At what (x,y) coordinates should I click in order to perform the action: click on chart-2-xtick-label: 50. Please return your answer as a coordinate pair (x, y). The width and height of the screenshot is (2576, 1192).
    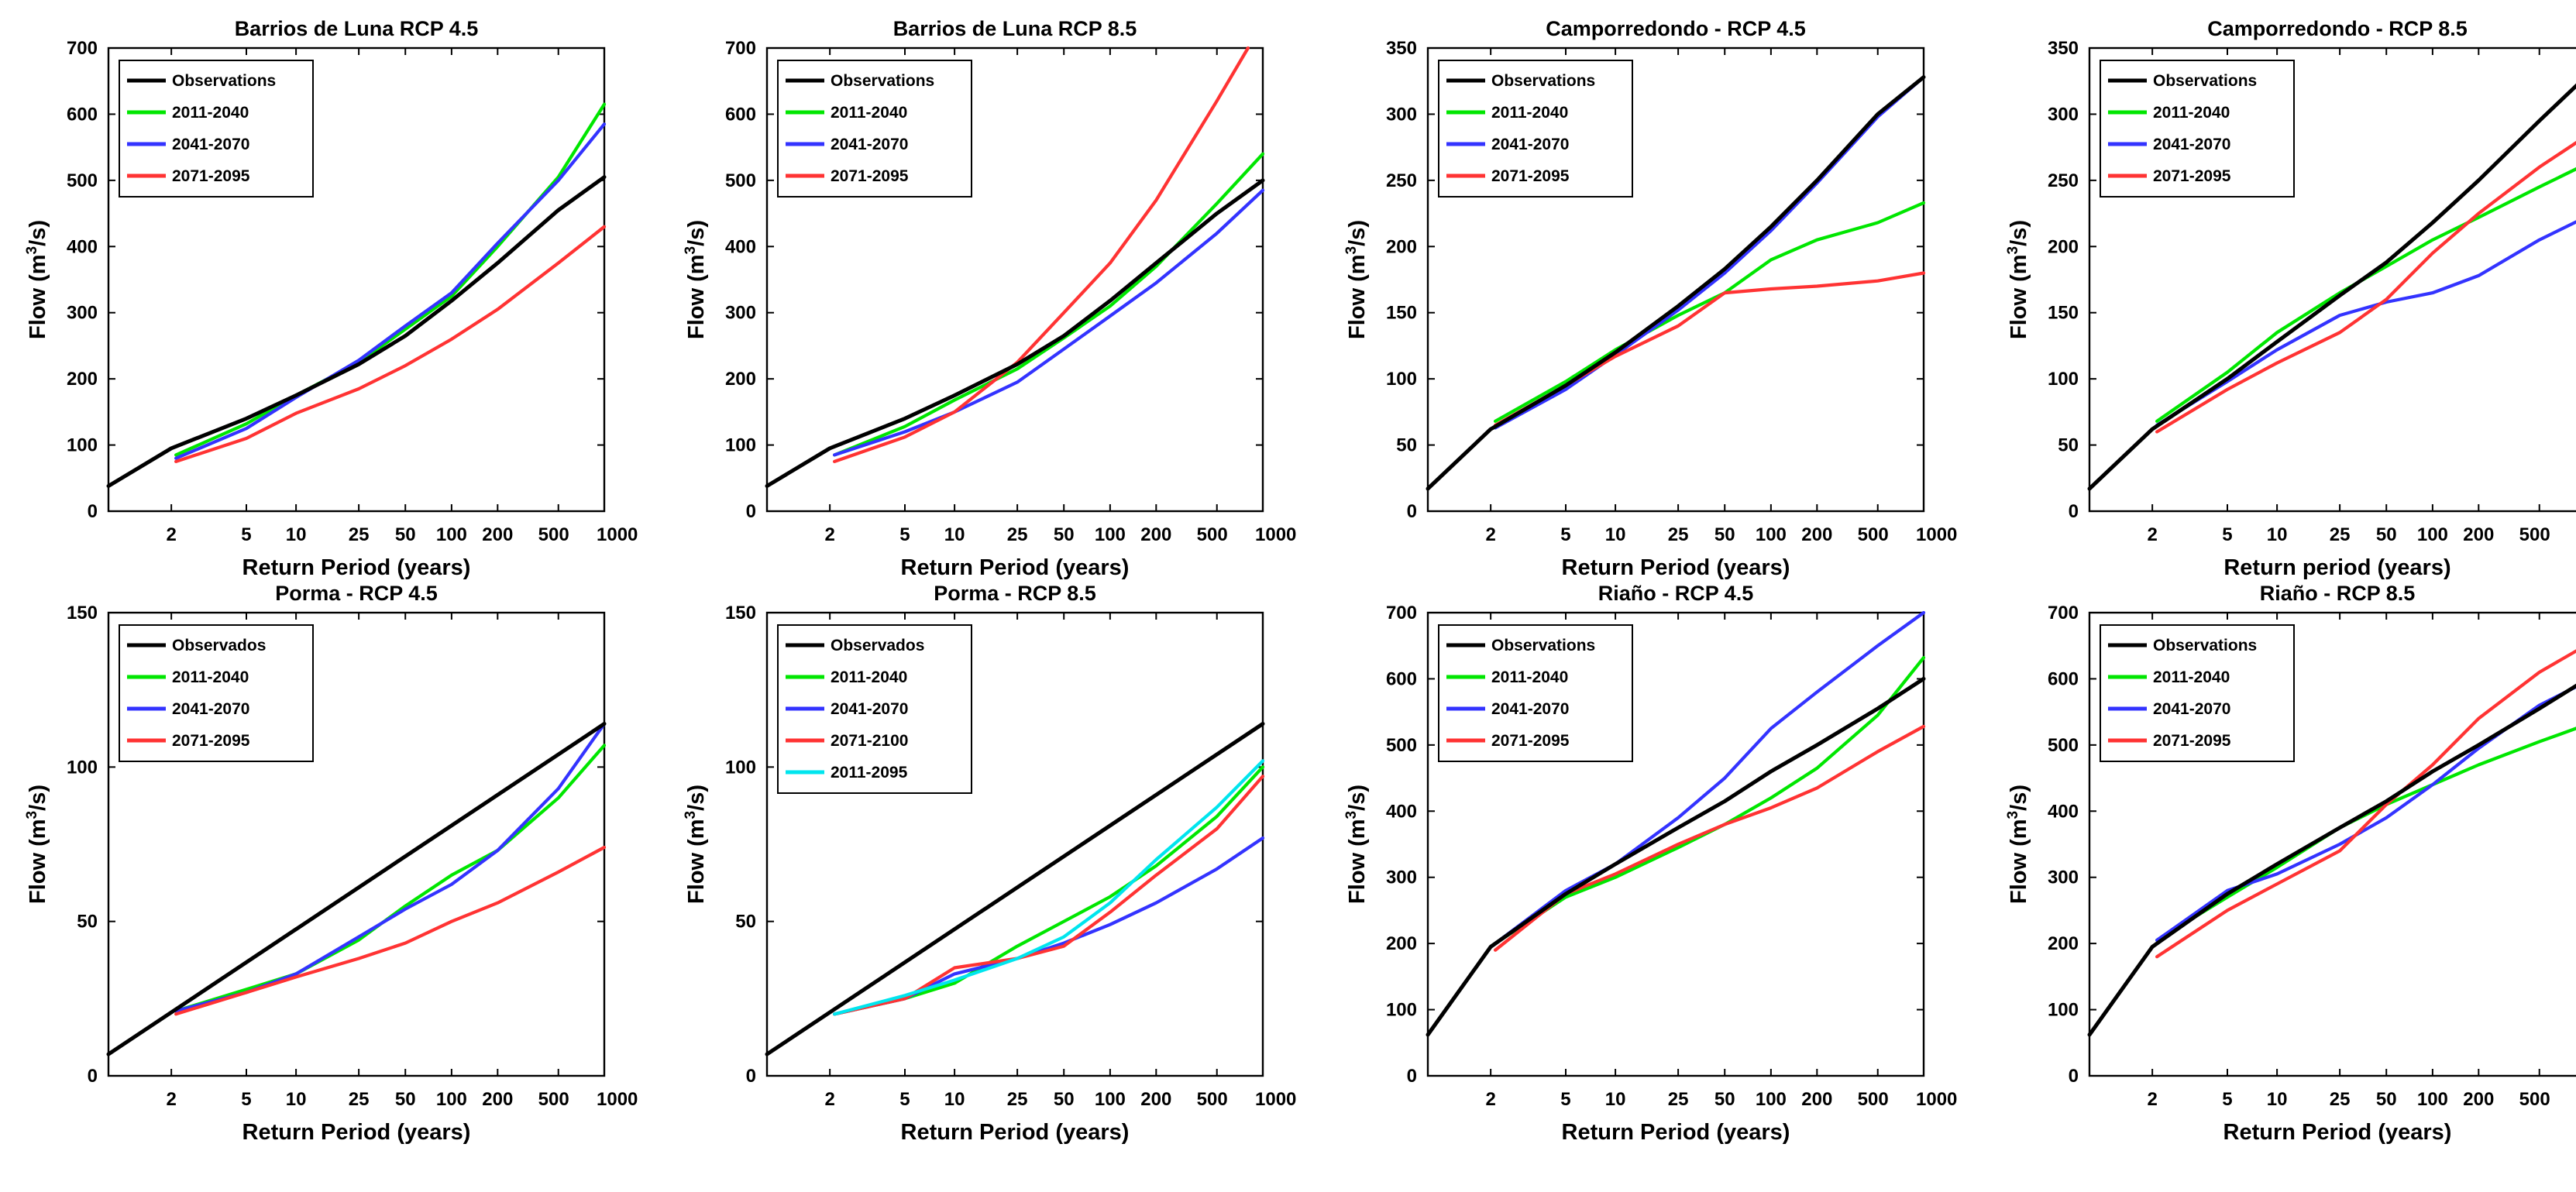
    Looking at the image, I should click on (1064, 534).